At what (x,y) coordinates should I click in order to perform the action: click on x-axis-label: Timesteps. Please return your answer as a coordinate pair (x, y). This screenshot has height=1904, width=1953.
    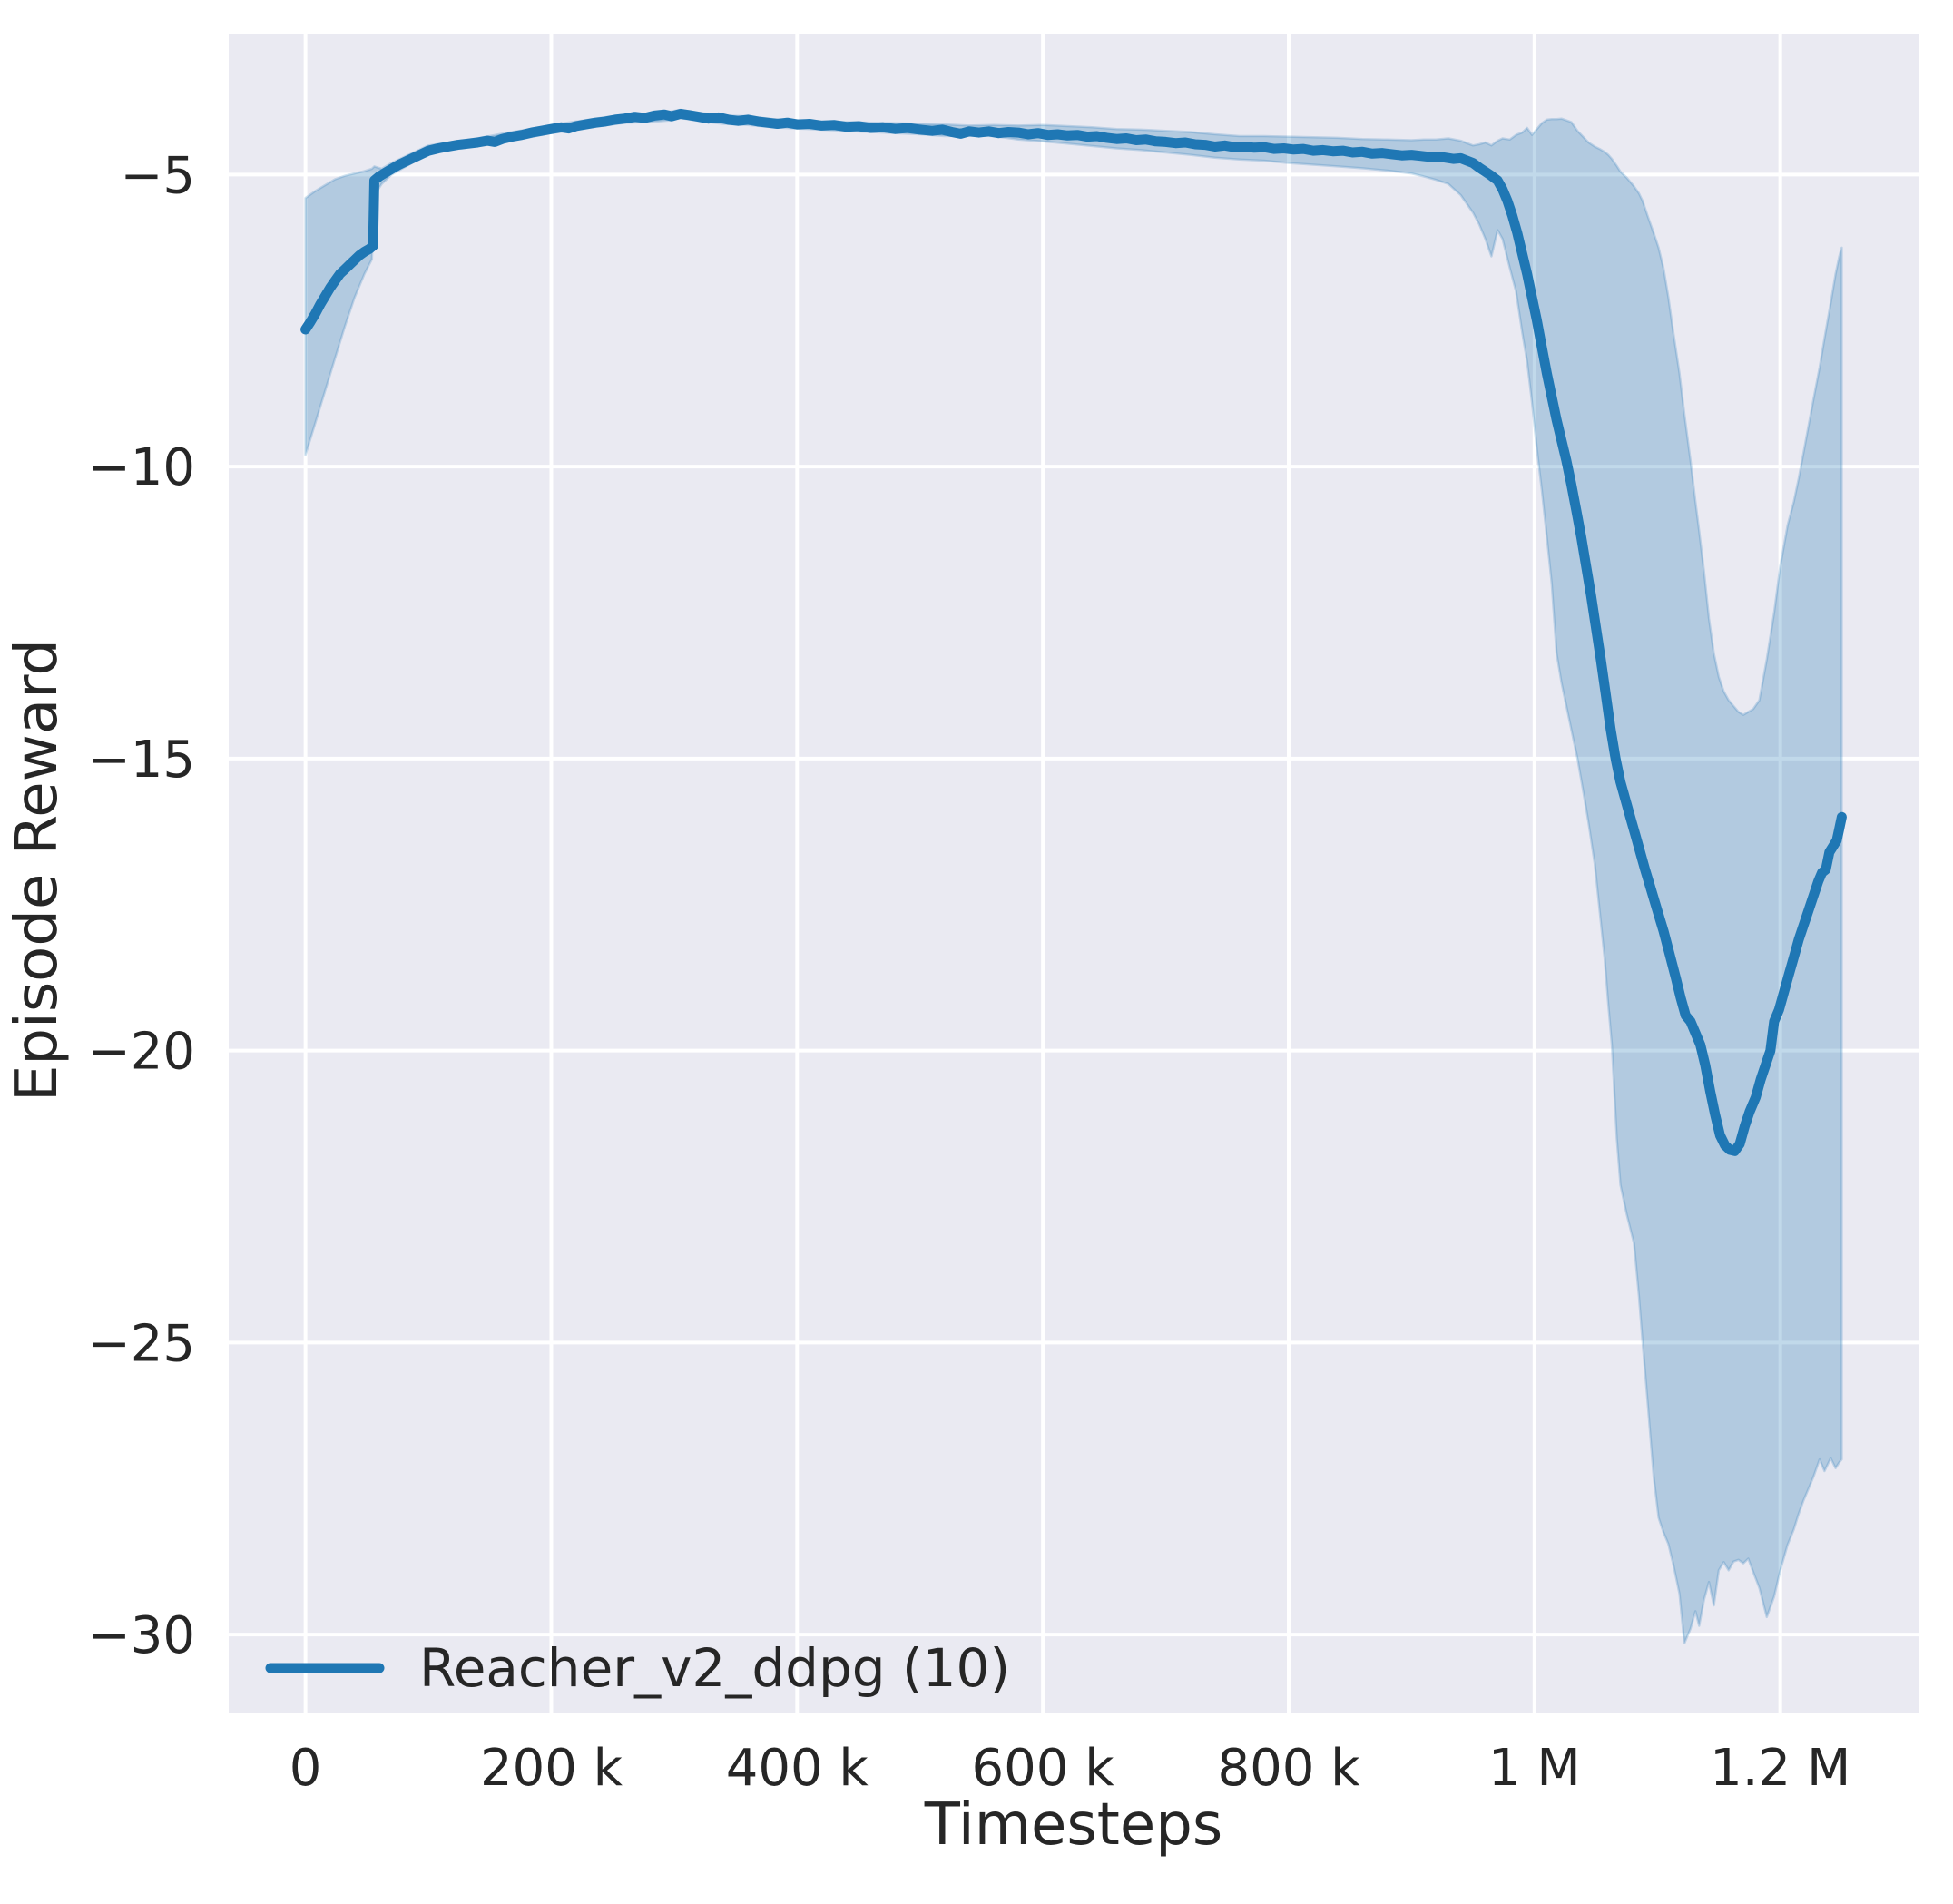
    Looking at the image, I should click on (1073, 1825).